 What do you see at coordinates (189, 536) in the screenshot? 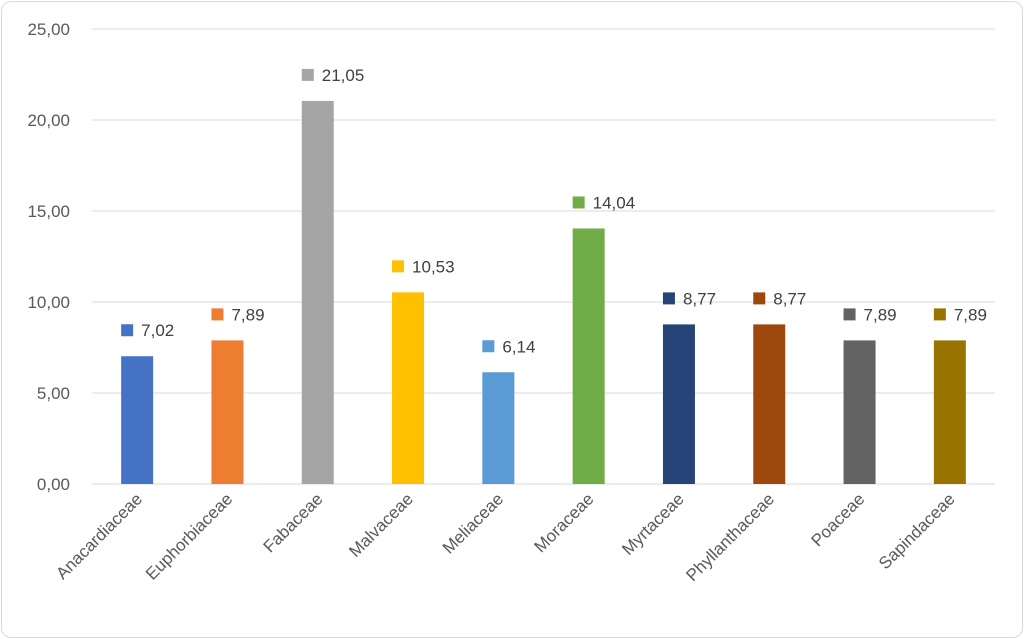
I see `x-tick-label: Euphorbiaceae` at bounding box center [189, 536].